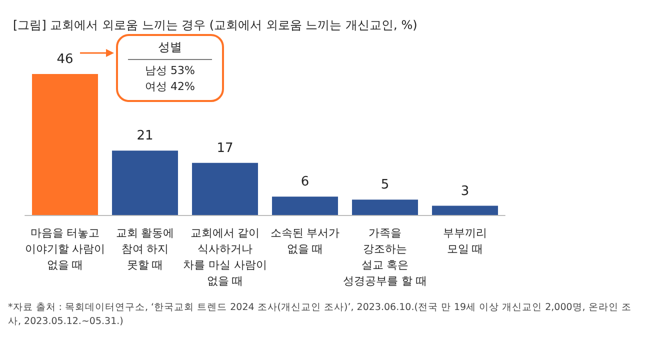 Image resolution: width=649 pixels, height=347 pixels. Describe the element at coordinates (385, 185) in the screenshot. I see `data-label: 5` at that location.